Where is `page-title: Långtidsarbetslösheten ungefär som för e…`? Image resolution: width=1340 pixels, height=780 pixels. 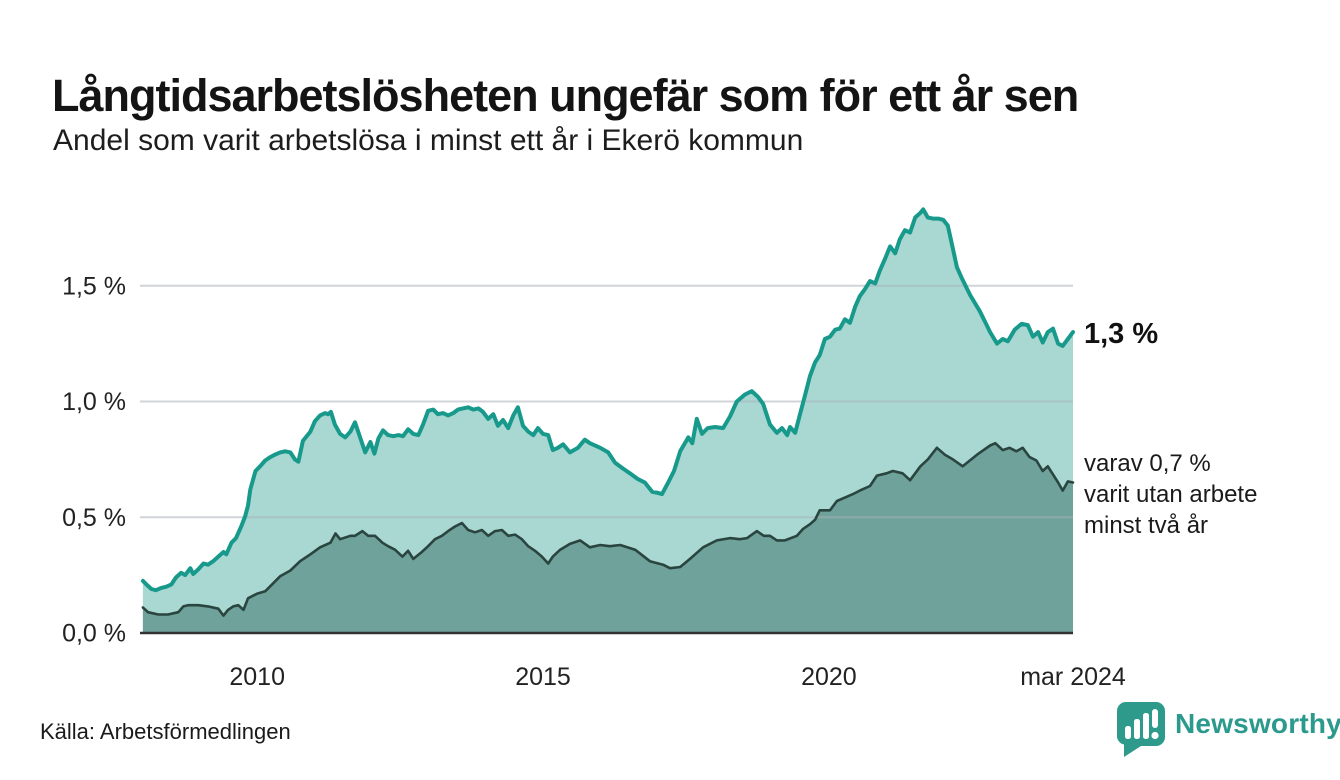 page-title: Långtidsarbetslösheten ungefär som för e… is located at coordinates (565, 96).